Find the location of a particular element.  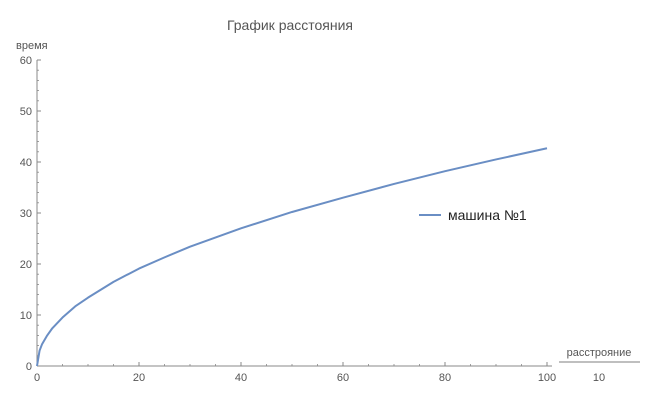

x-axis-label-numerator: расстрояние is located at coordinates (599, 353).